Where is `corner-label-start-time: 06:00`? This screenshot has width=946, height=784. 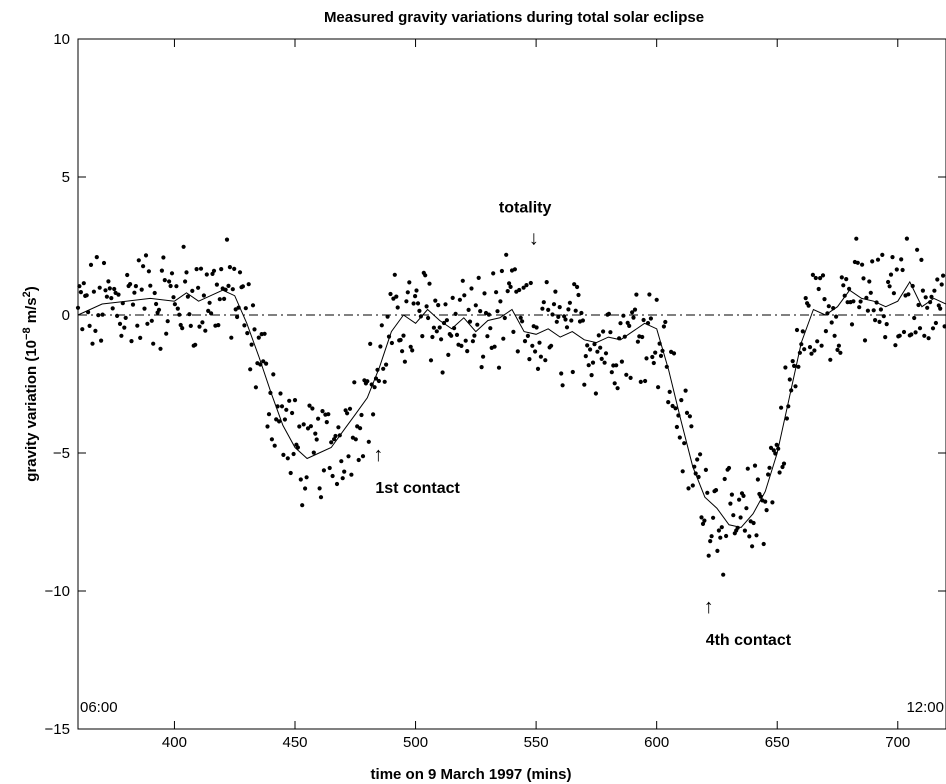 corner-label-start-time: 06:00 is located at coordinates (99, 707).